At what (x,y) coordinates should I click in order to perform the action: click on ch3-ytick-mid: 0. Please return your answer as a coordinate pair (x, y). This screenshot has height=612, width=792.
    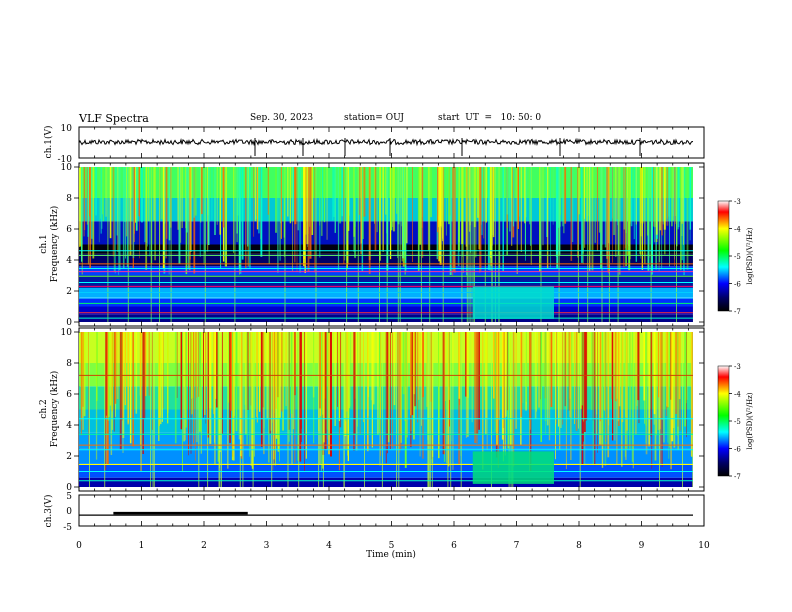
    Looking at the image, I should click on (69, 512).